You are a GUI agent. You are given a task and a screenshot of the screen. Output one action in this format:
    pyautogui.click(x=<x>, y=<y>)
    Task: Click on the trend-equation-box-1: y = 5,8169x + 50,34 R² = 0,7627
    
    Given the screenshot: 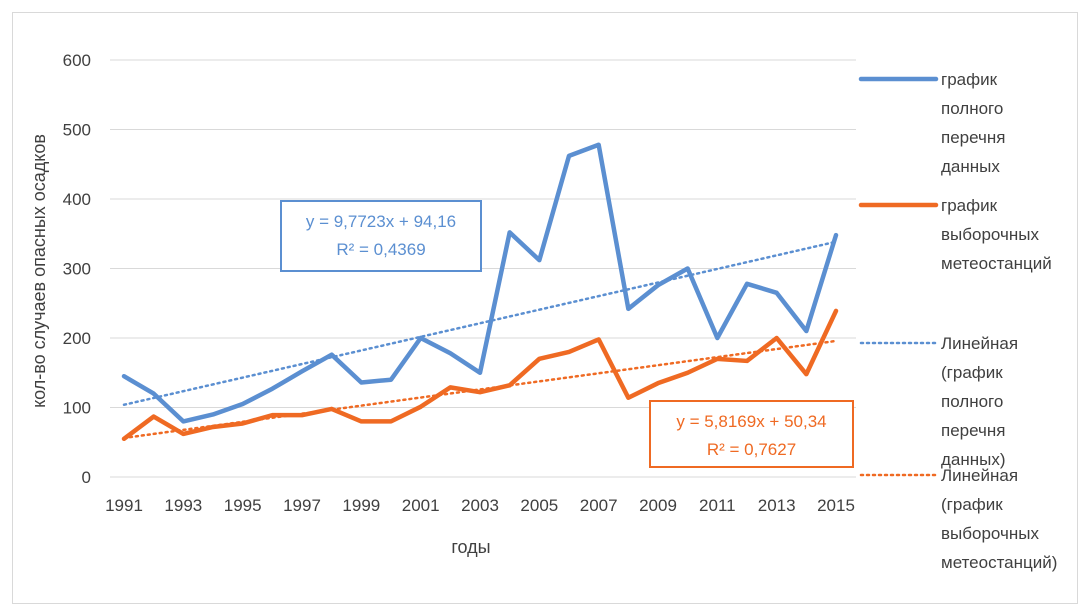 What is the action you would take?
    pyautogui.click(x=751, y=434)
    